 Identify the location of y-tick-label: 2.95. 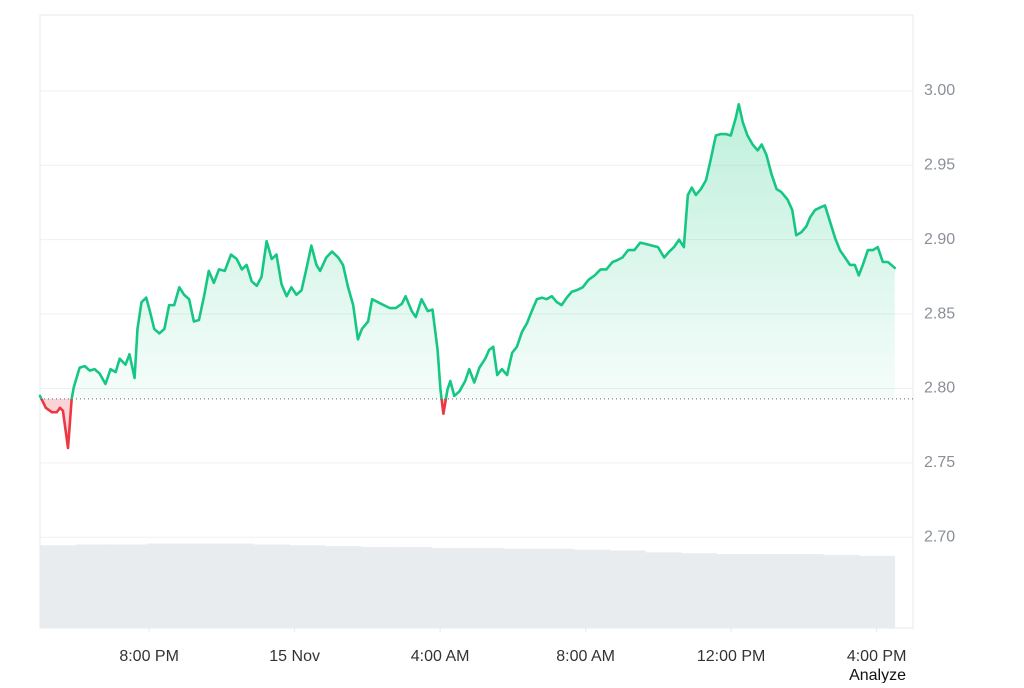
(939, 164).